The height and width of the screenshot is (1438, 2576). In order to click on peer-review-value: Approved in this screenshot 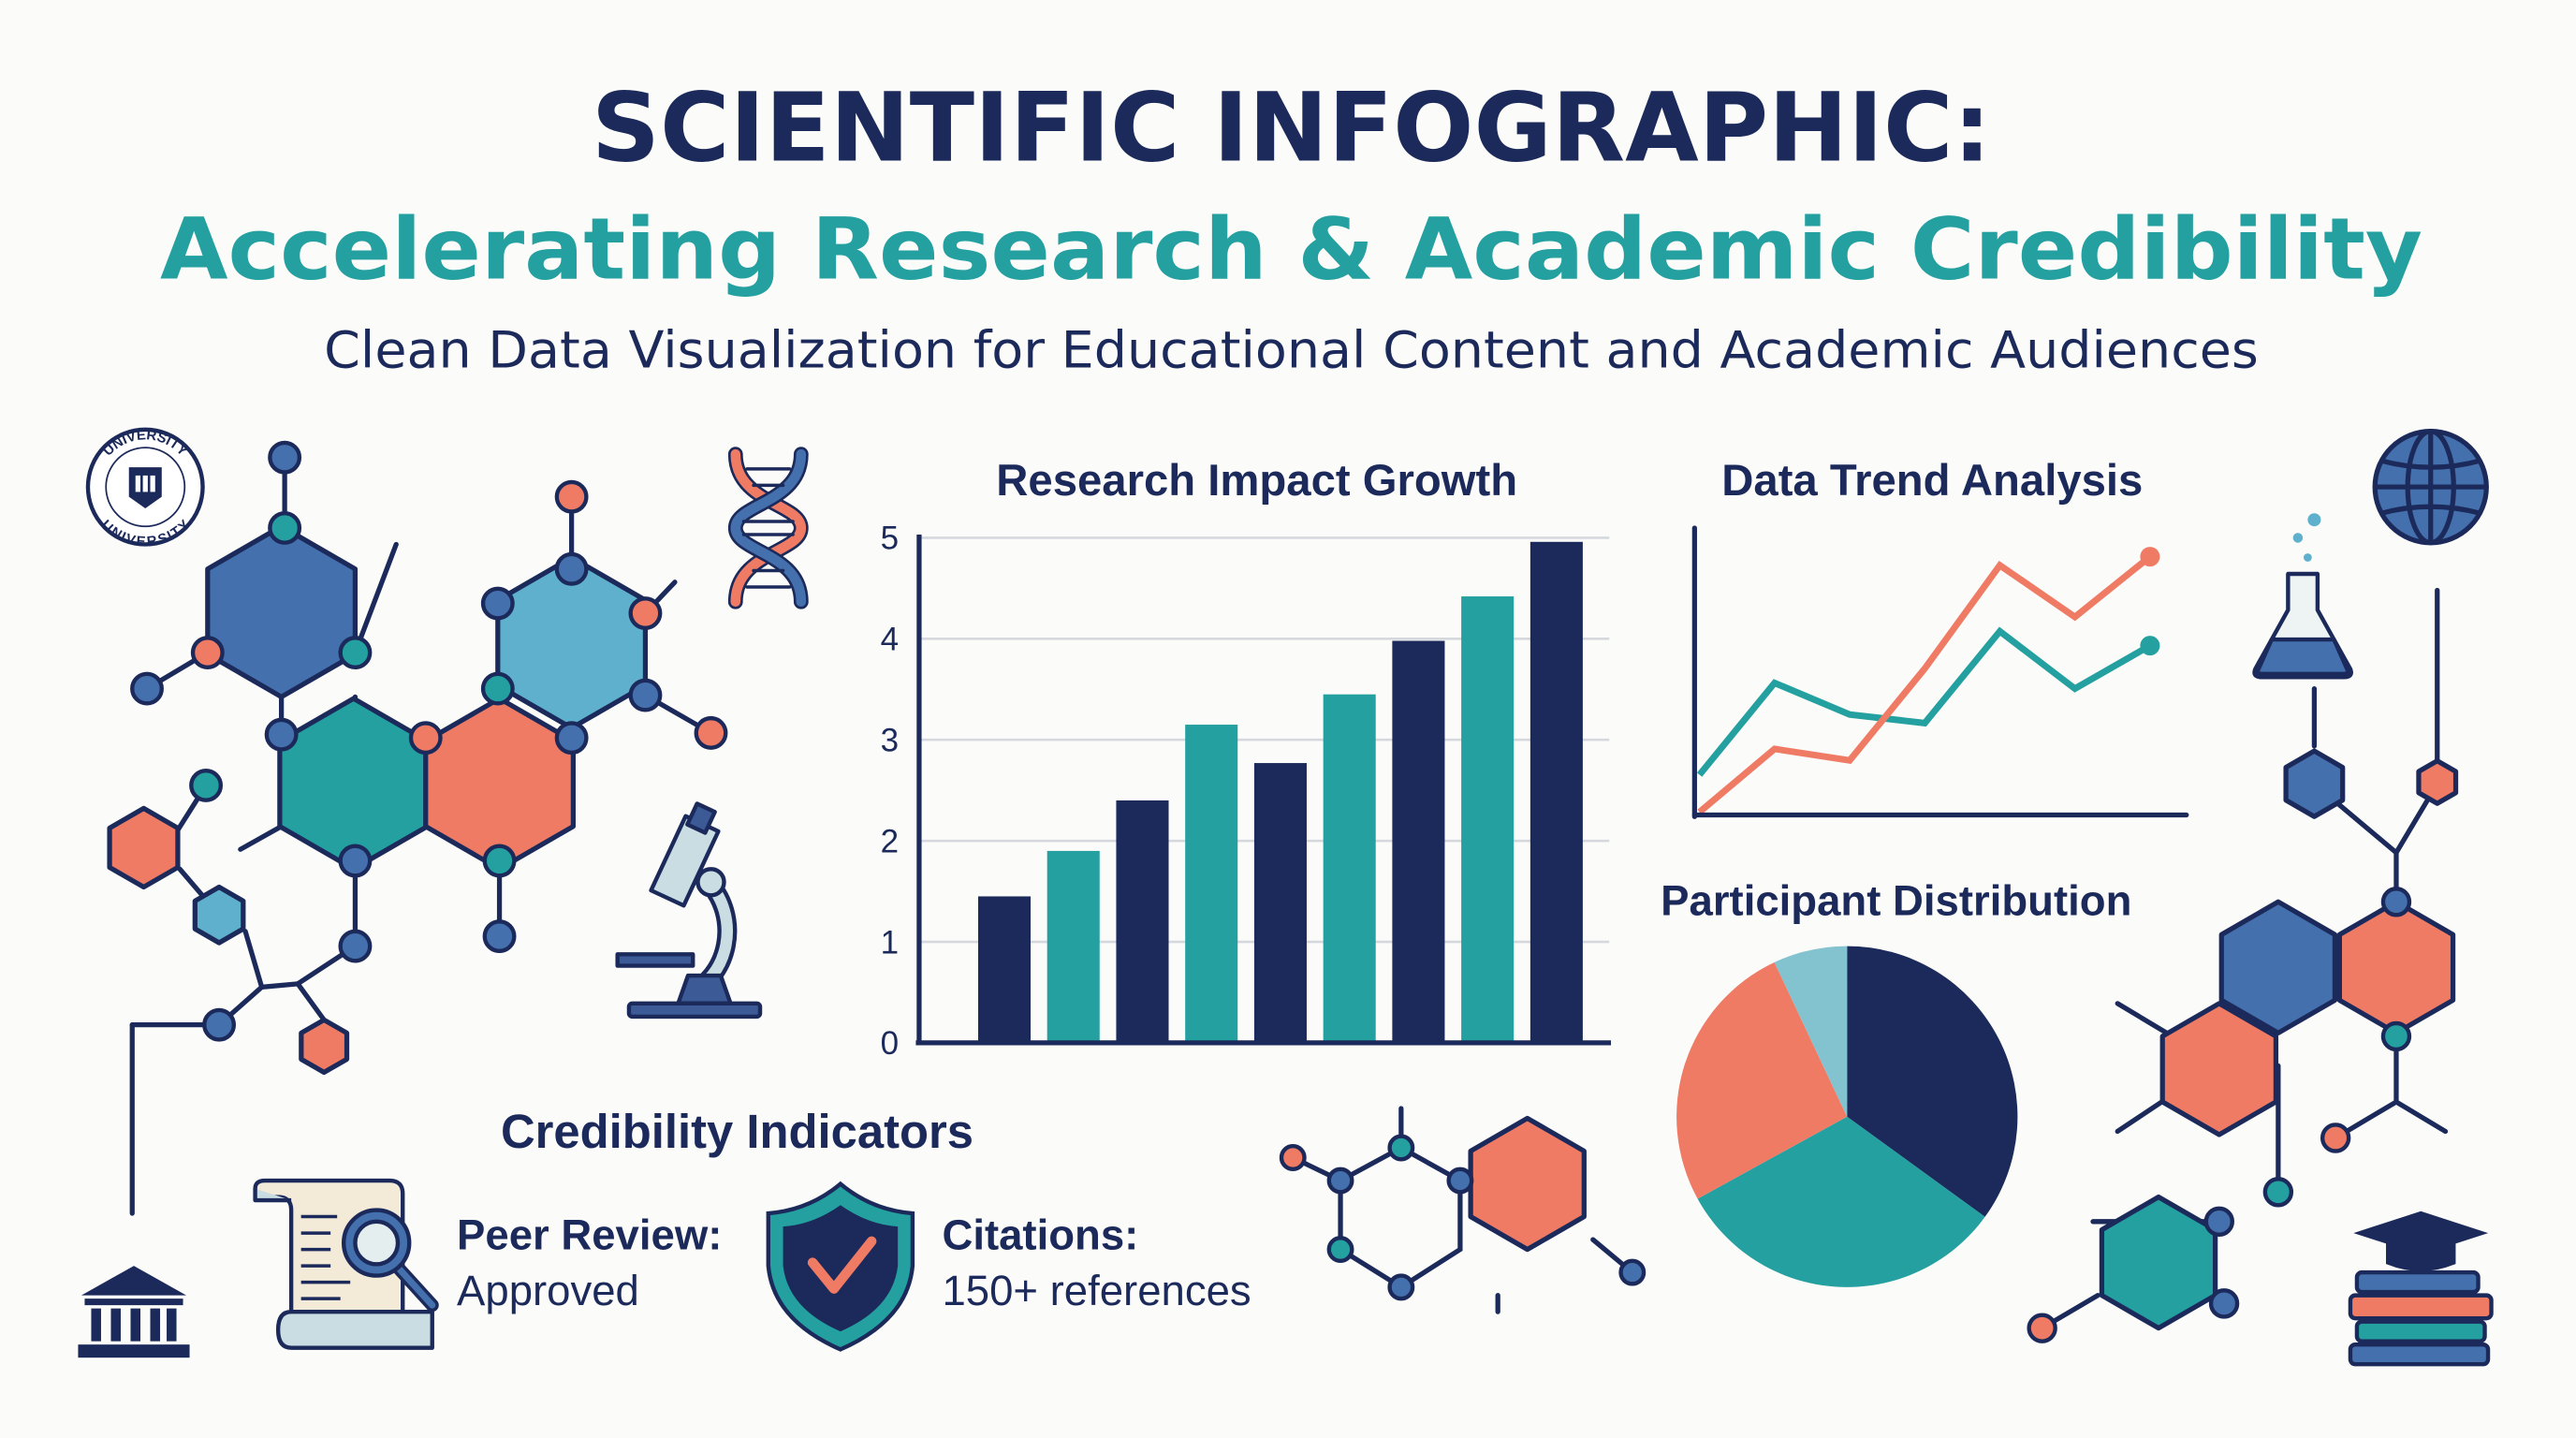, I will do `click(548, 1290)`.